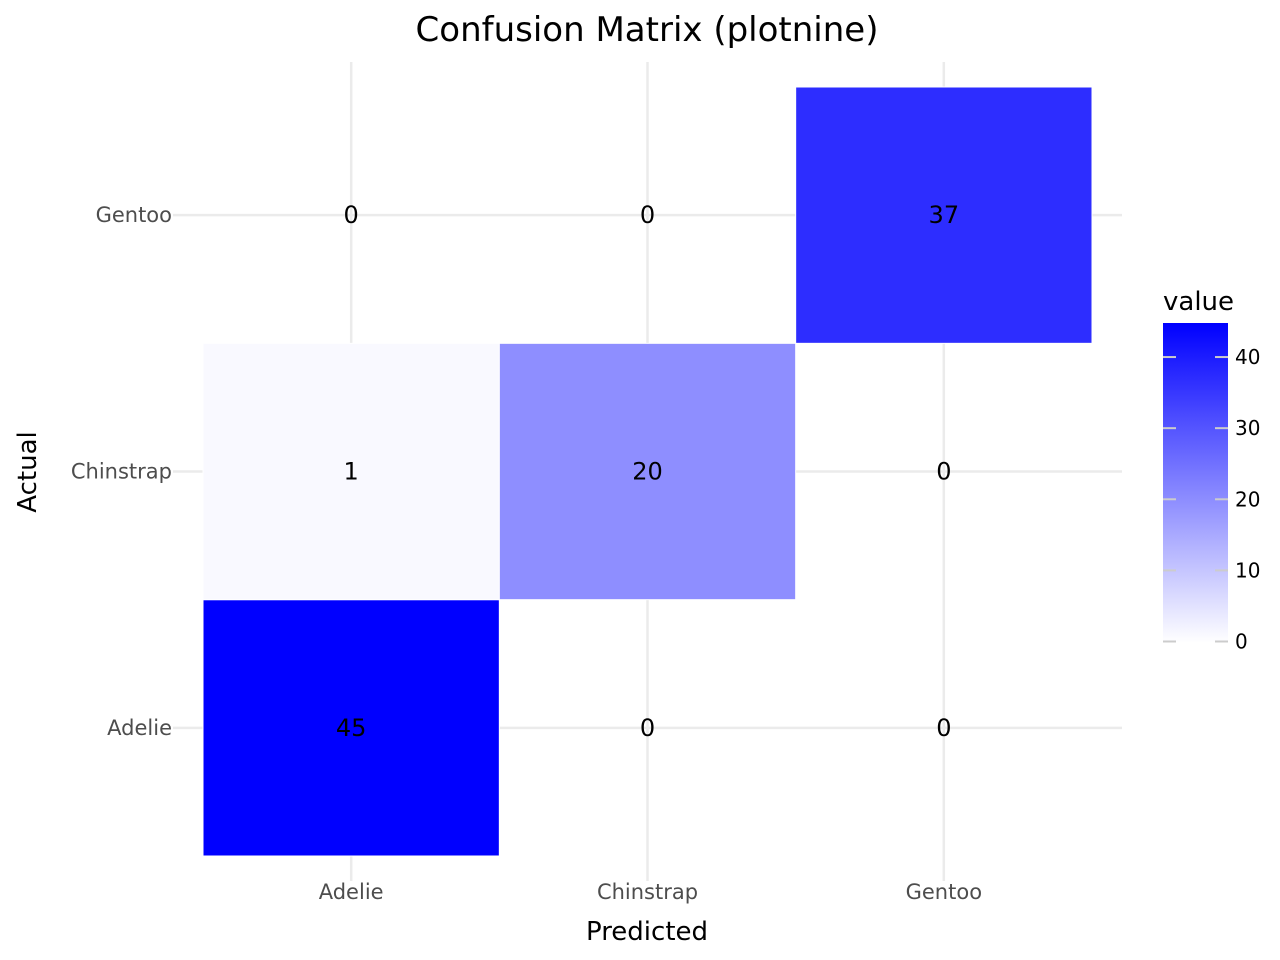 The height and width of the screenshot is (960, 1280). Describe the element at coordinates (1247, 428) in the screenshot. I see `legend-tick-label: 30` at that location.